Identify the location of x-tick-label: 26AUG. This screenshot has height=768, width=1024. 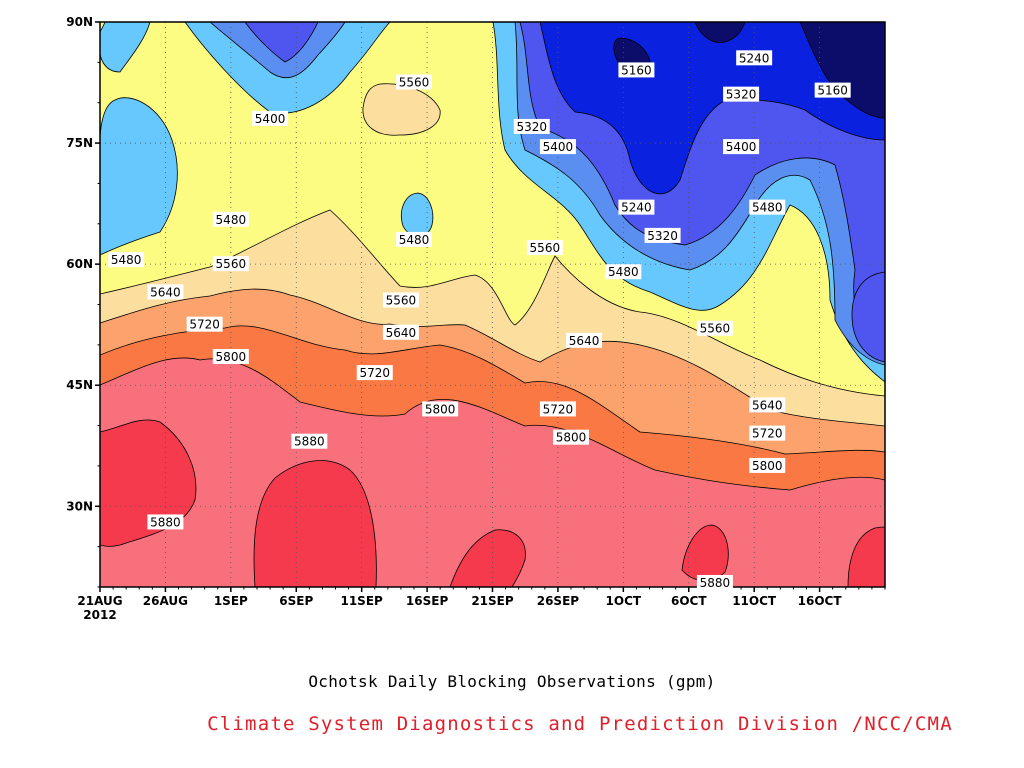
(165, 601).